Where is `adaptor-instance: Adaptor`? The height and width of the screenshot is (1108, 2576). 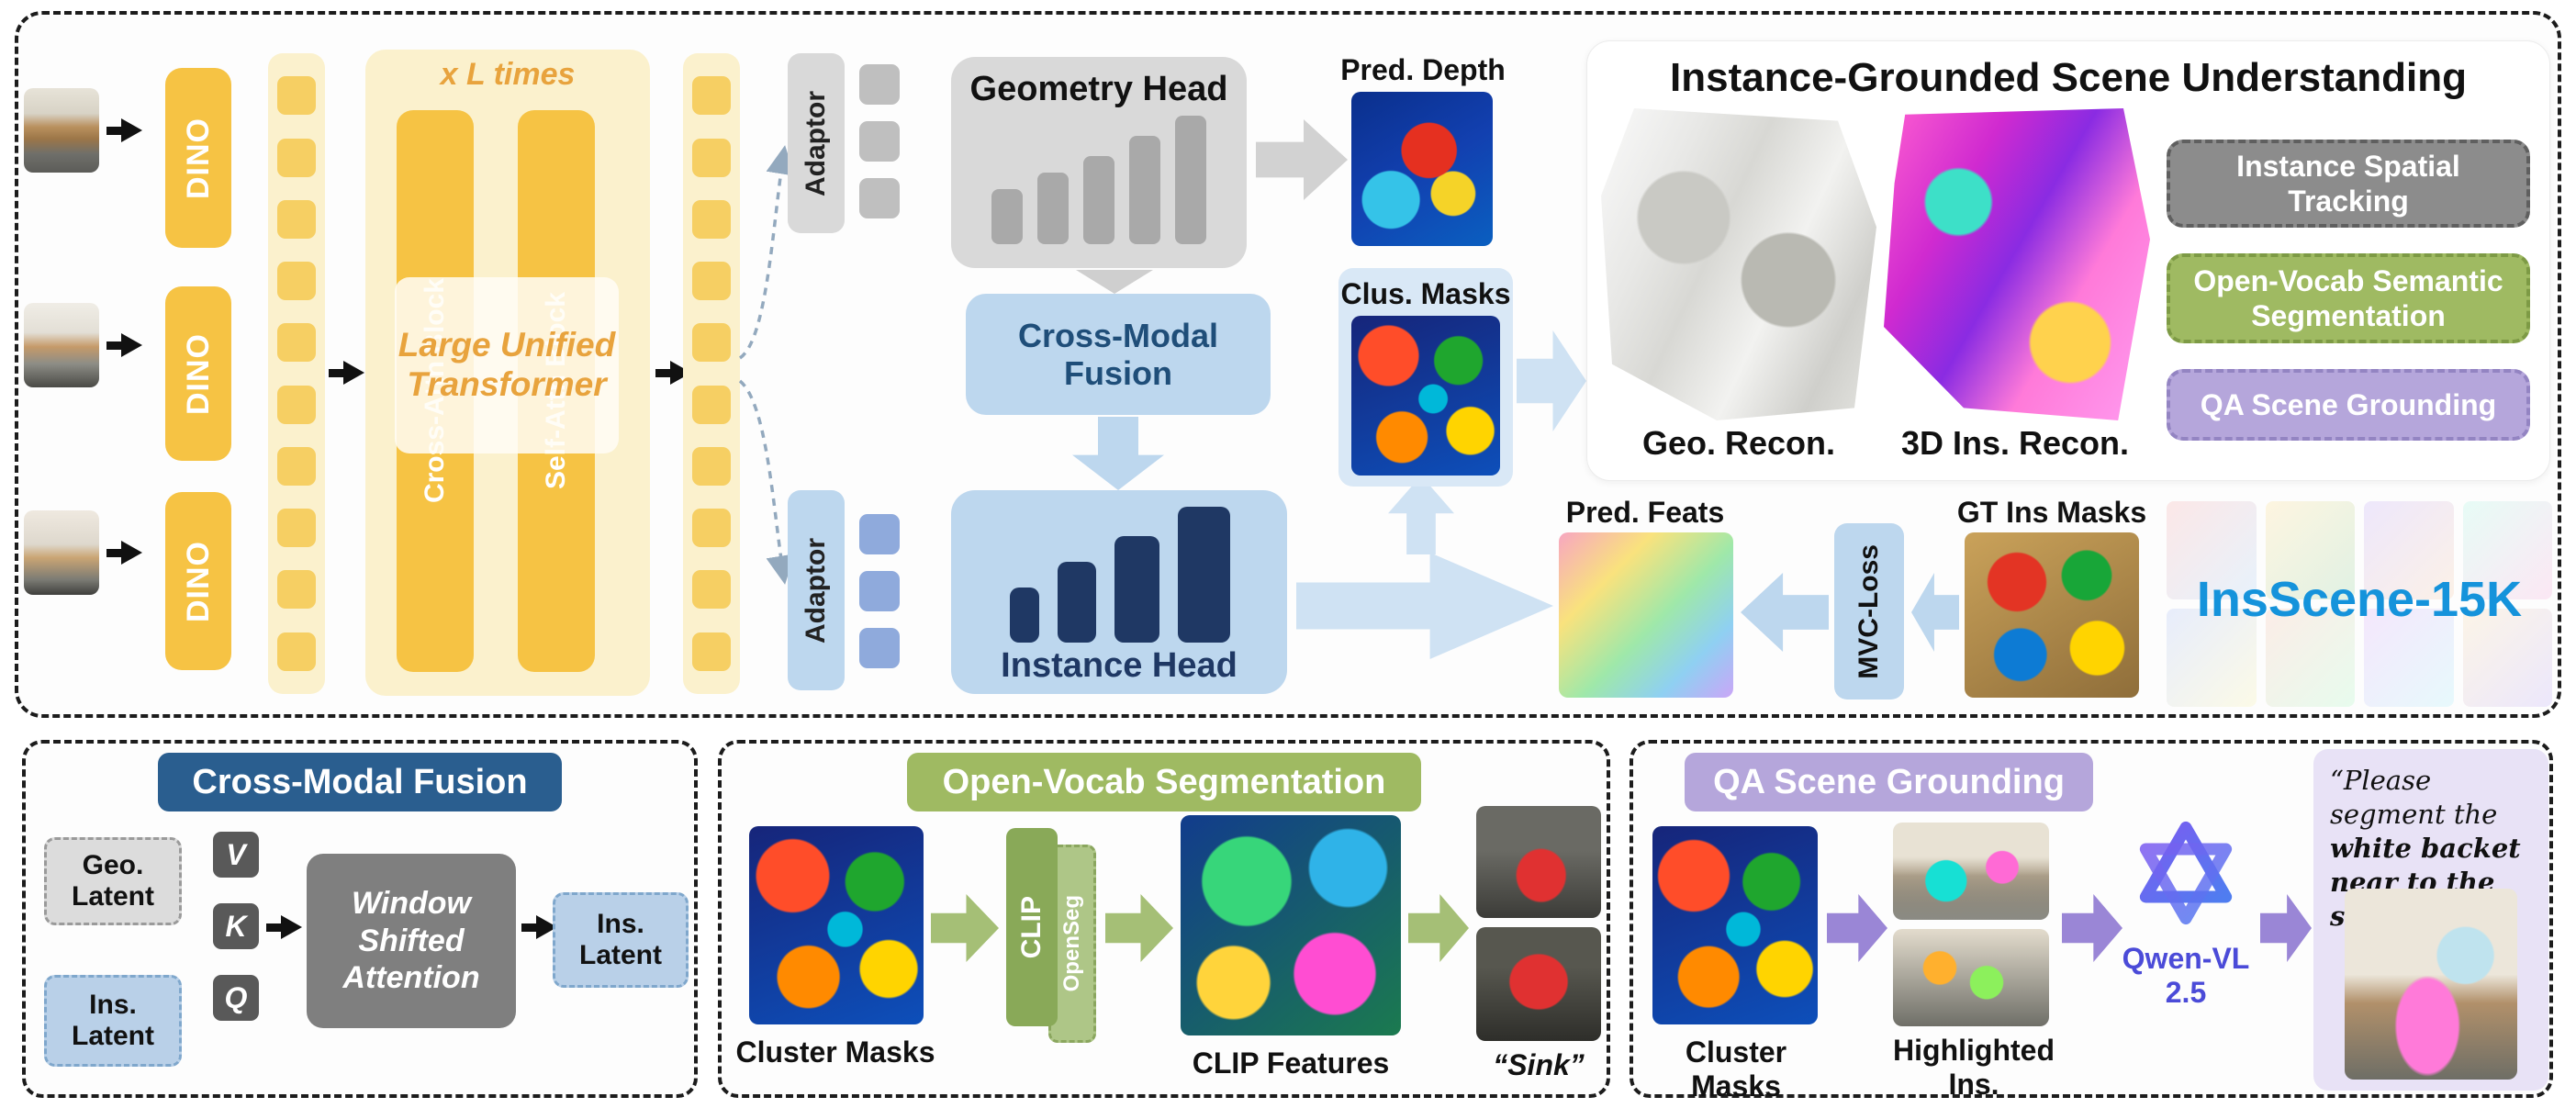 adaptor-instance: Adaptor is located at coordinates (816, 590).